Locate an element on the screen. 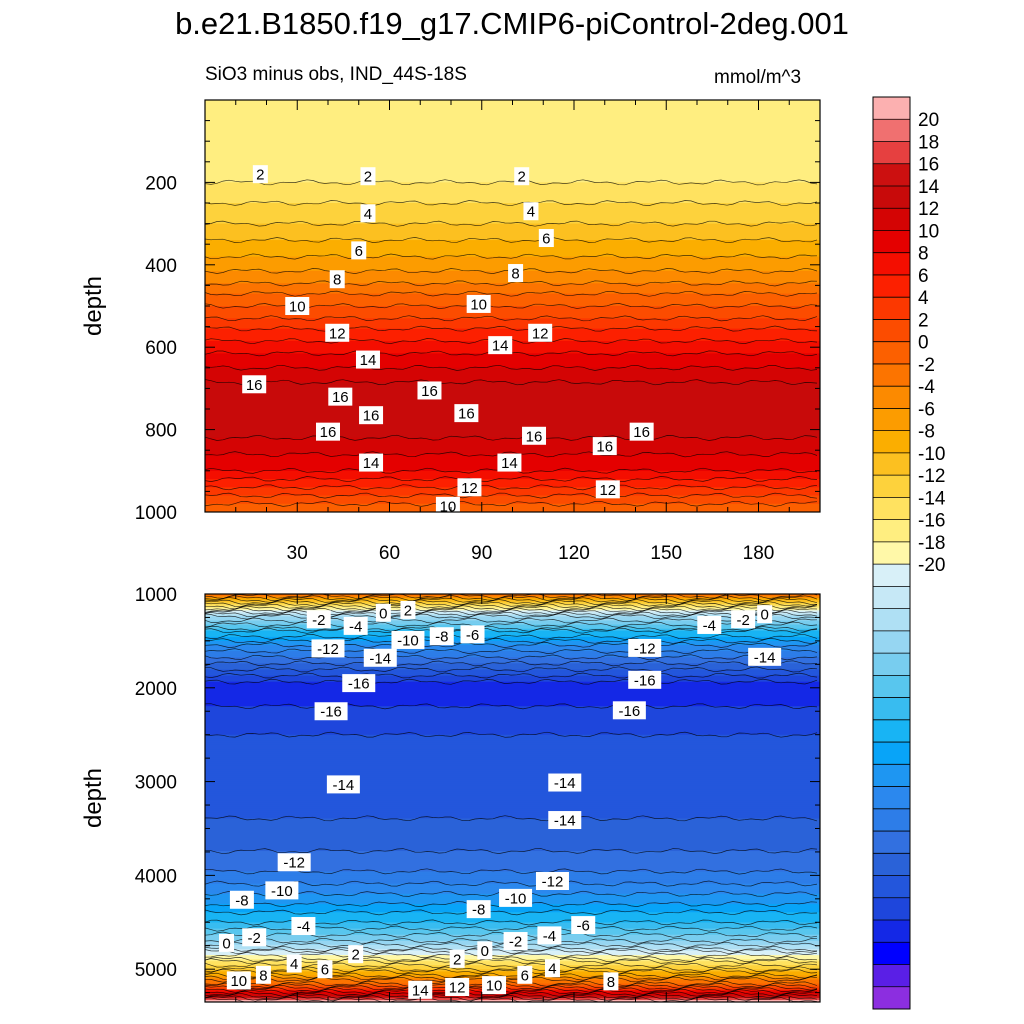 This screenshot has width=1024, height=1024. colorbar-tick-label: 12 is located at coordinates (928, 209).